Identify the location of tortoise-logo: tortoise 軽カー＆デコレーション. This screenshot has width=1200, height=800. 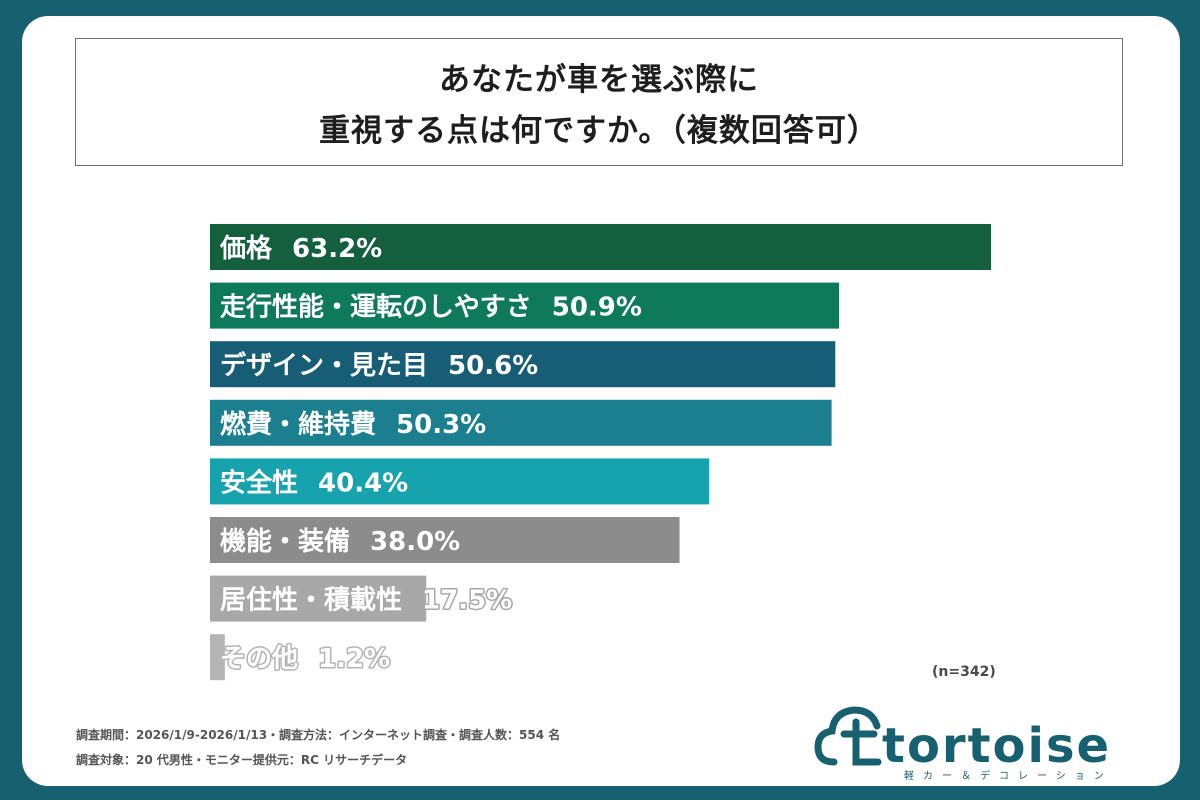
(963, 744).